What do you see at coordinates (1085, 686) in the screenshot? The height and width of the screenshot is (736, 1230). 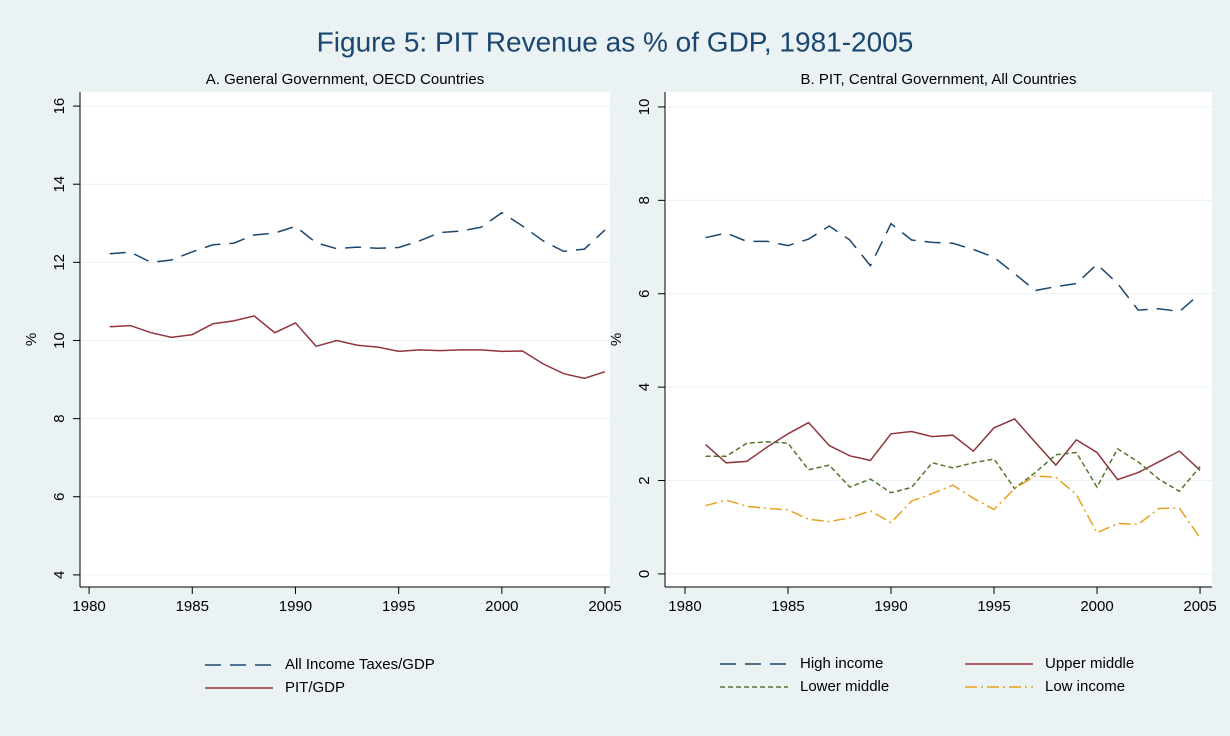 I see `legend-label: Low income` at bounding box center [1085, 686].